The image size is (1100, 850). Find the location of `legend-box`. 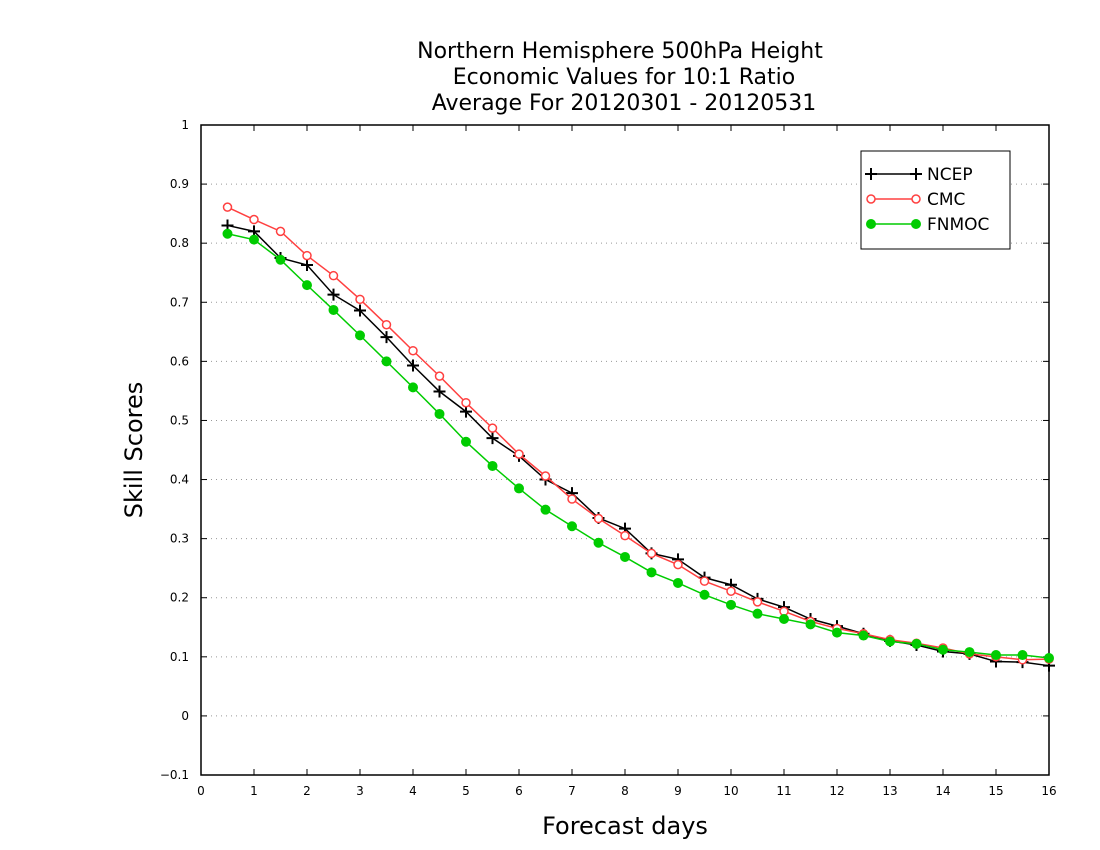

legend-box is located at coordinates (935, 200).